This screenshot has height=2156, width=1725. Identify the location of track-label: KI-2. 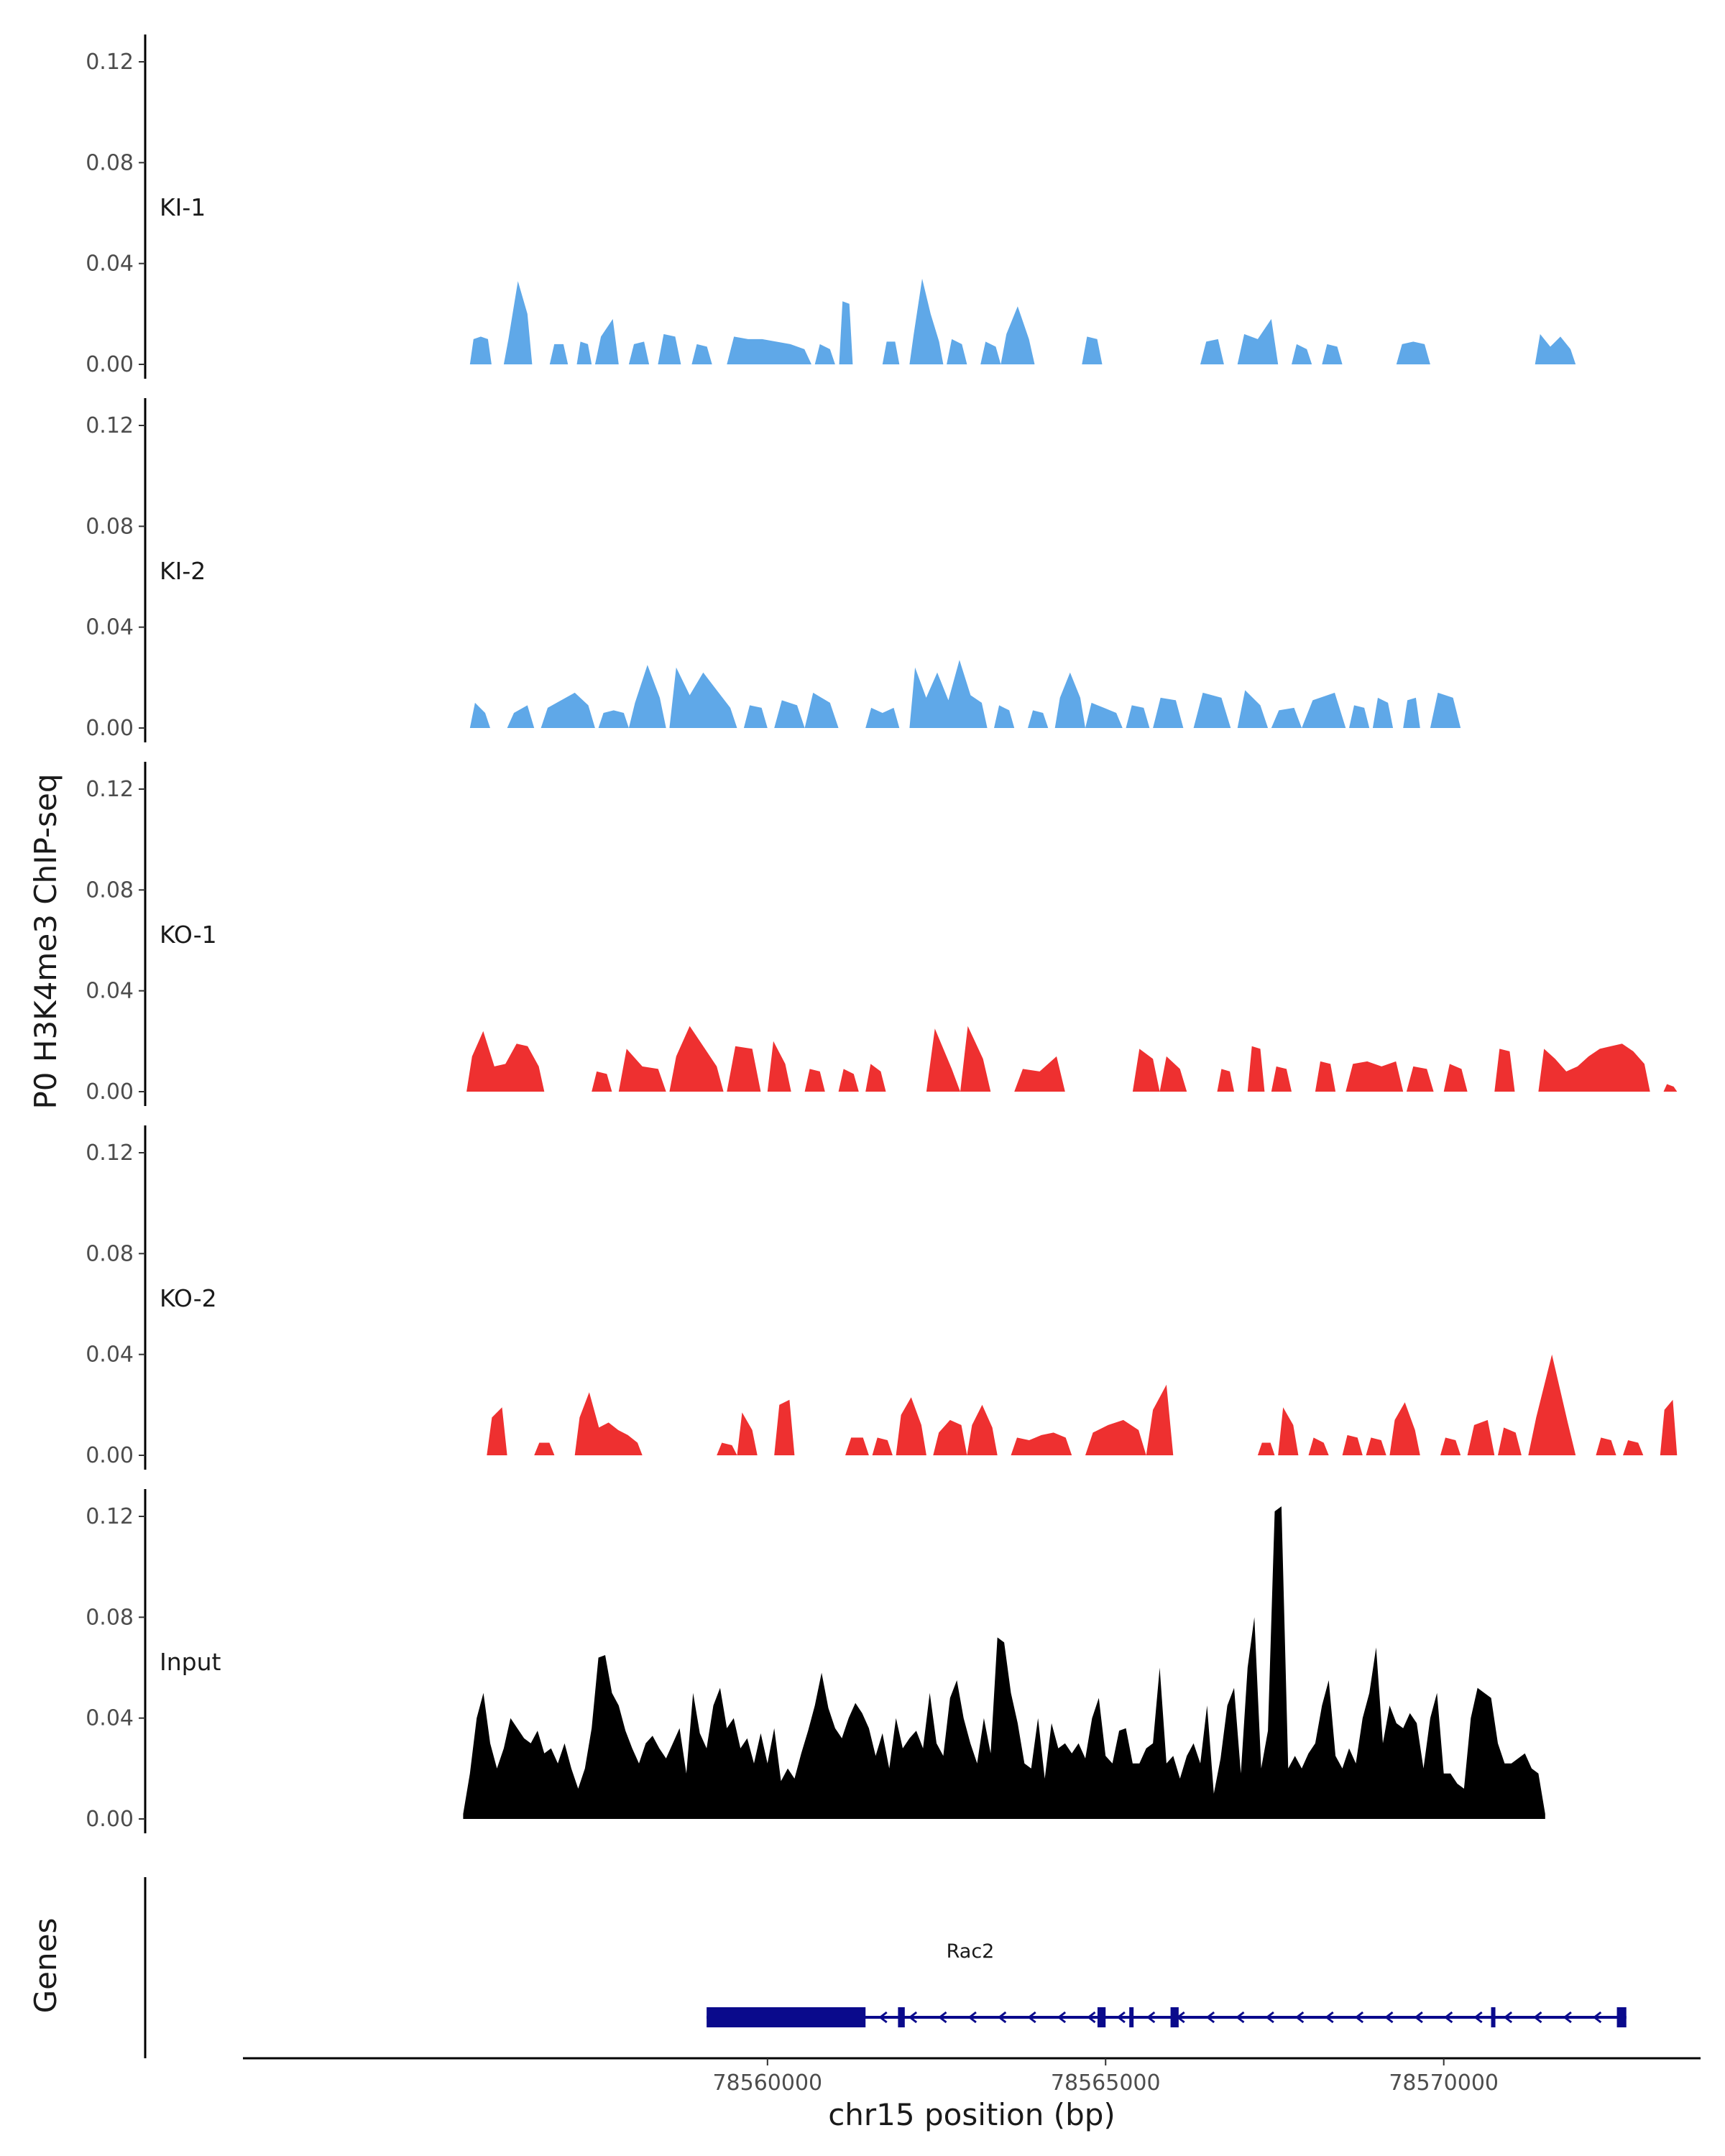
(183, 571).